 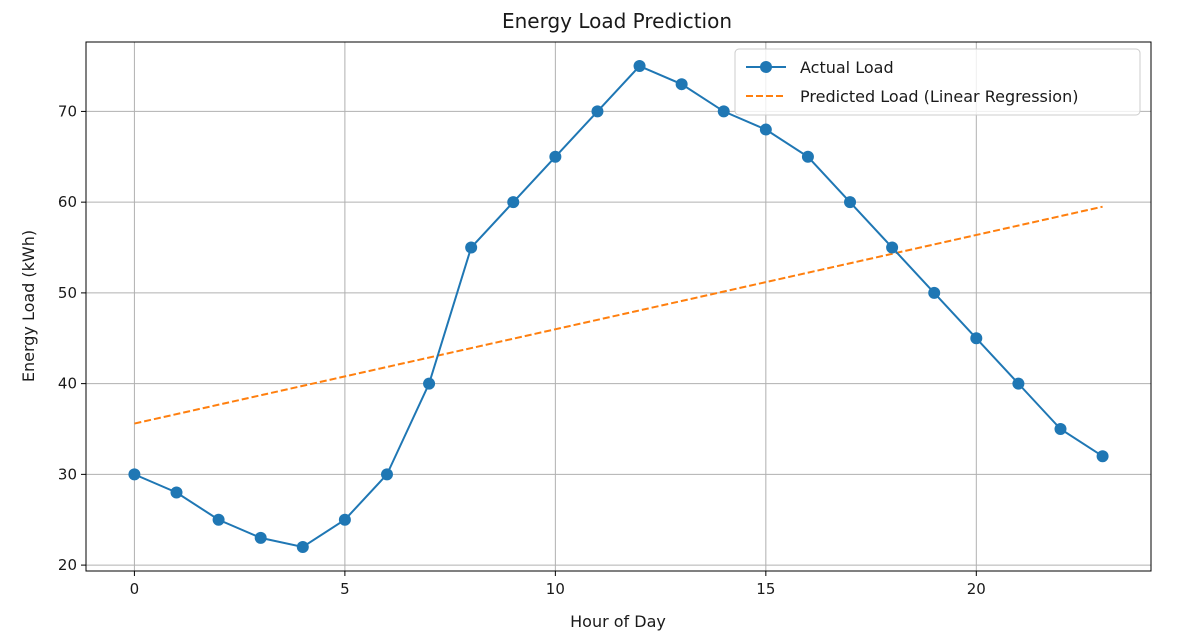 What do you see at coordinates (67, 565) in the screenshot?
I see `y-tick-label: 20` at bounding box center [67, 565].